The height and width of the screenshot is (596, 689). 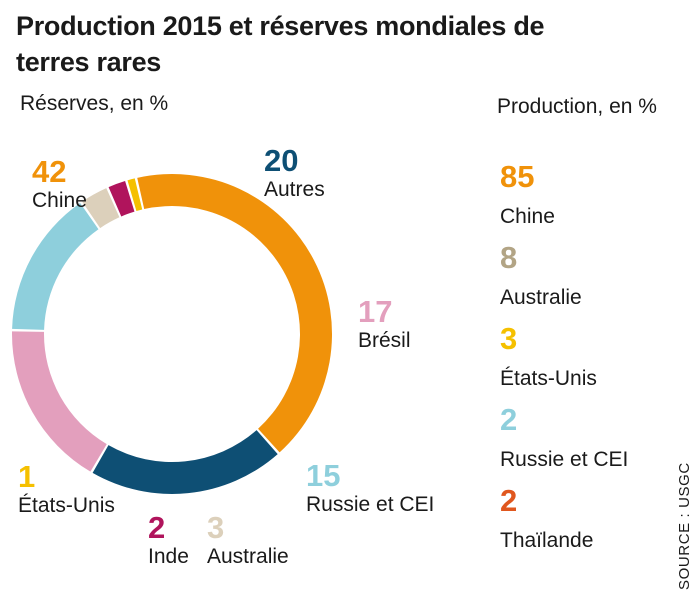 I want to click on reserve-label-chine: 42 Chine, so click(x=59, y=183).